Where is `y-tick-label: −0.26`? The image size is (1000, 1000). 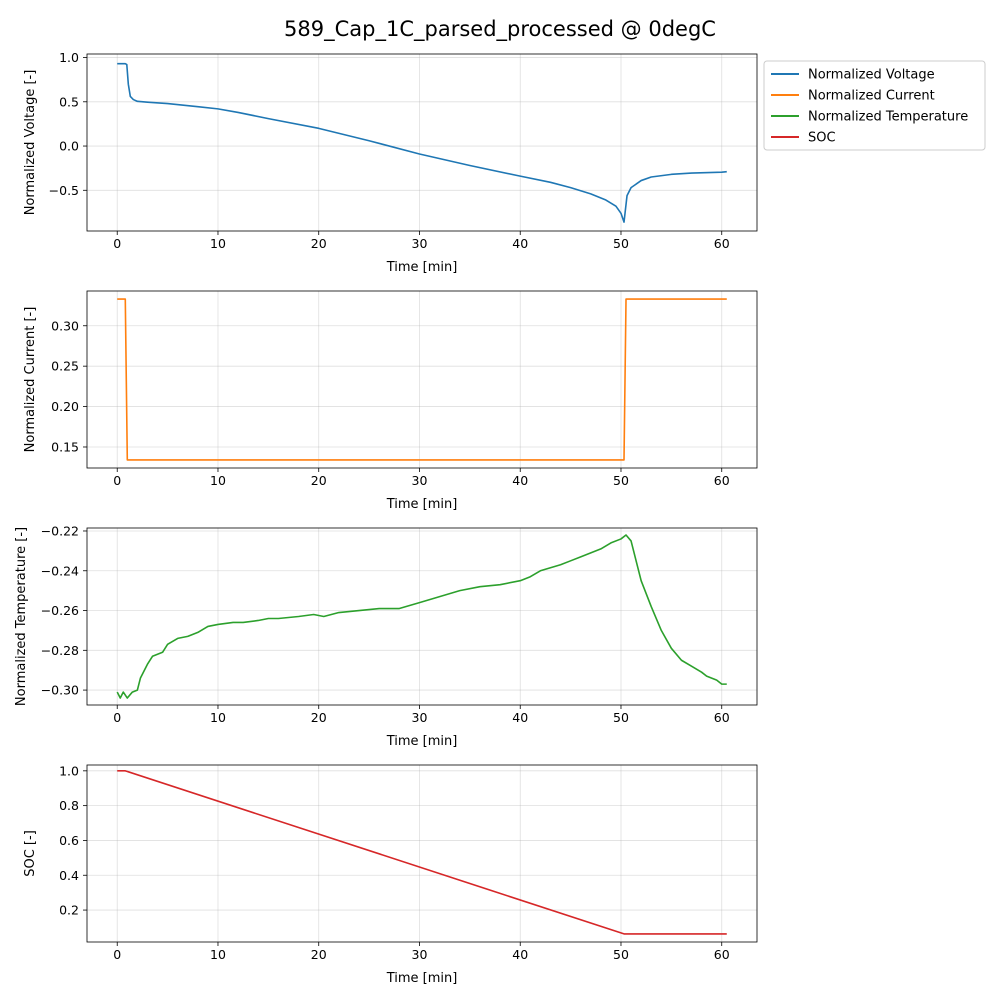 y-tick-label: −0.26 is located at coordinates (60, 610).